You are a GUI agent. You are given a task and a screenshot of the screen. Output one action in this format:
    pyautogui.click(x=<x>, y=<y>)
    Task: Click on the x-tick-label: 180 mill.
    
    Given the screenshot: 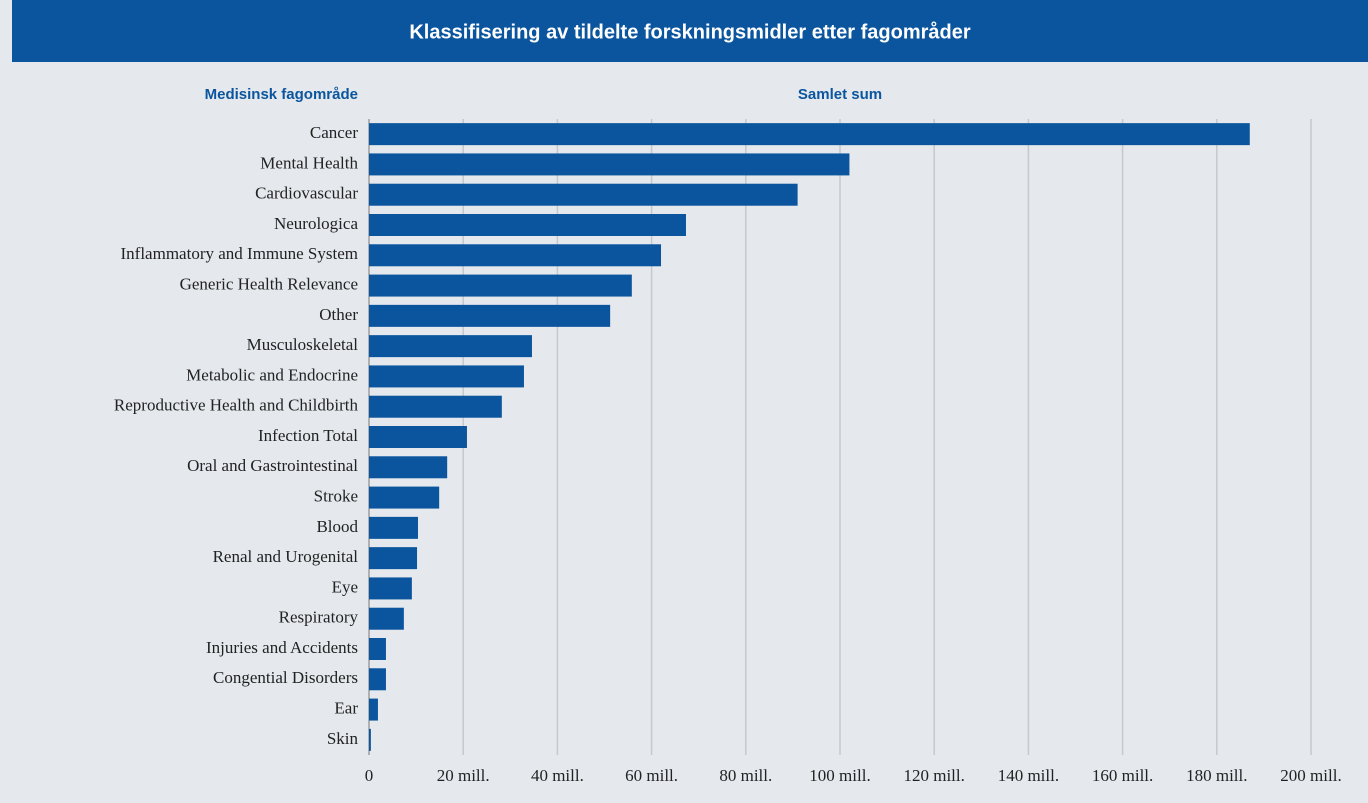 What is the action you would take?
    pyautogui.click(x=1216, y=775)
    